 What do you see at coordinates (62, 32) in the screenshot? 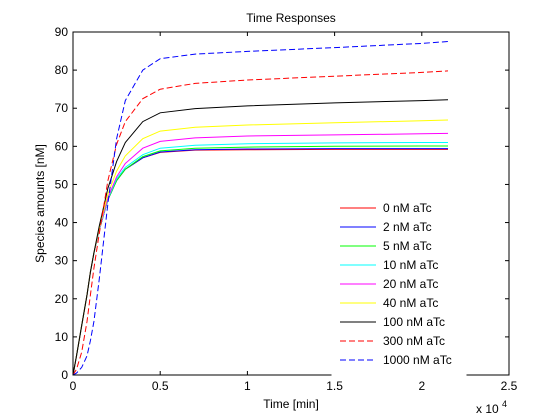
I see `y-tick-label: 90` at bounding box center [62, 32].